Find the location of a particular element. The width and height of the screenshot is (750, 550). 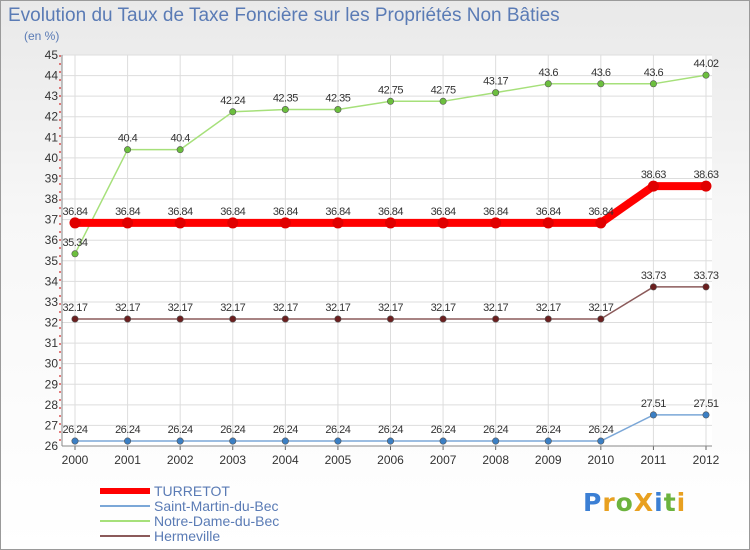

point-turretot-2002 is located at coordinates (180, 223).